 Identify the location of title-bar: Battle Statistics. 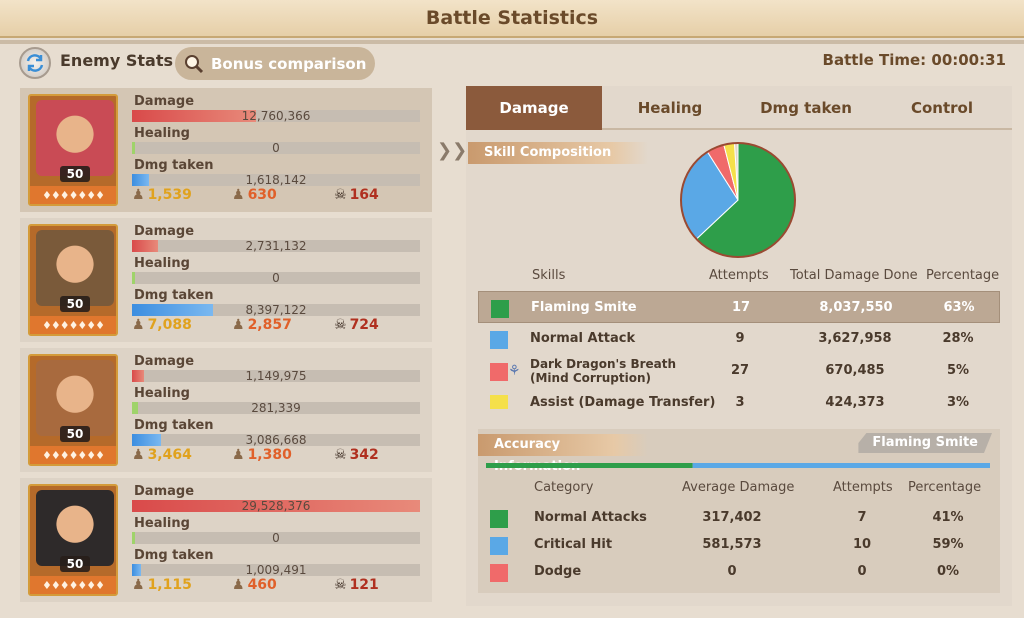
(512, 19).